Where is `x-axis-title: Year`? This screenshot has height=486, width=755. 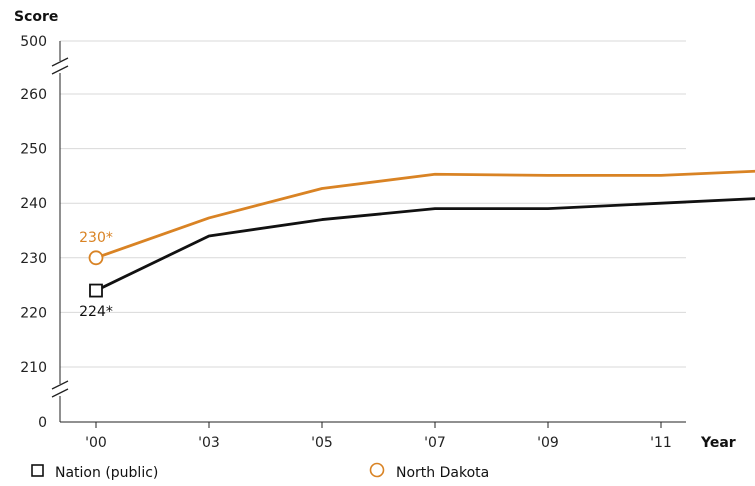 x-axis-title: Year is located at coordinates (718, 443).